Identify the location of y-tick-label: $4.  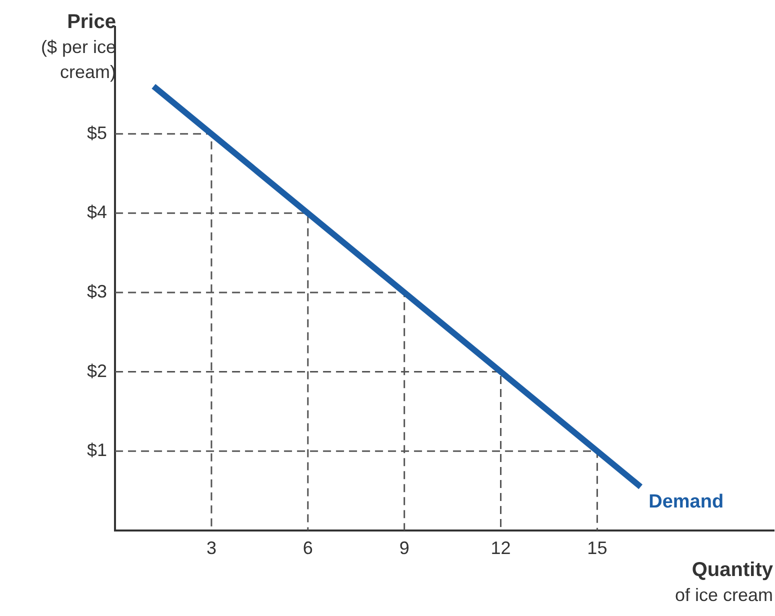
(97, 212).